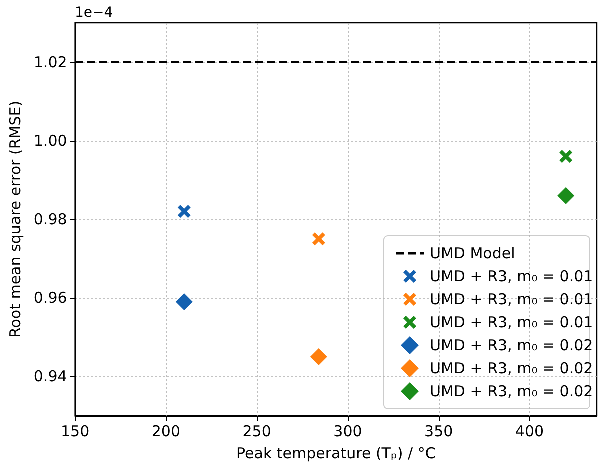 The height and width of the screenshot is (466, 598). I want to click on x-tick-label: 150, so click(75, 431).